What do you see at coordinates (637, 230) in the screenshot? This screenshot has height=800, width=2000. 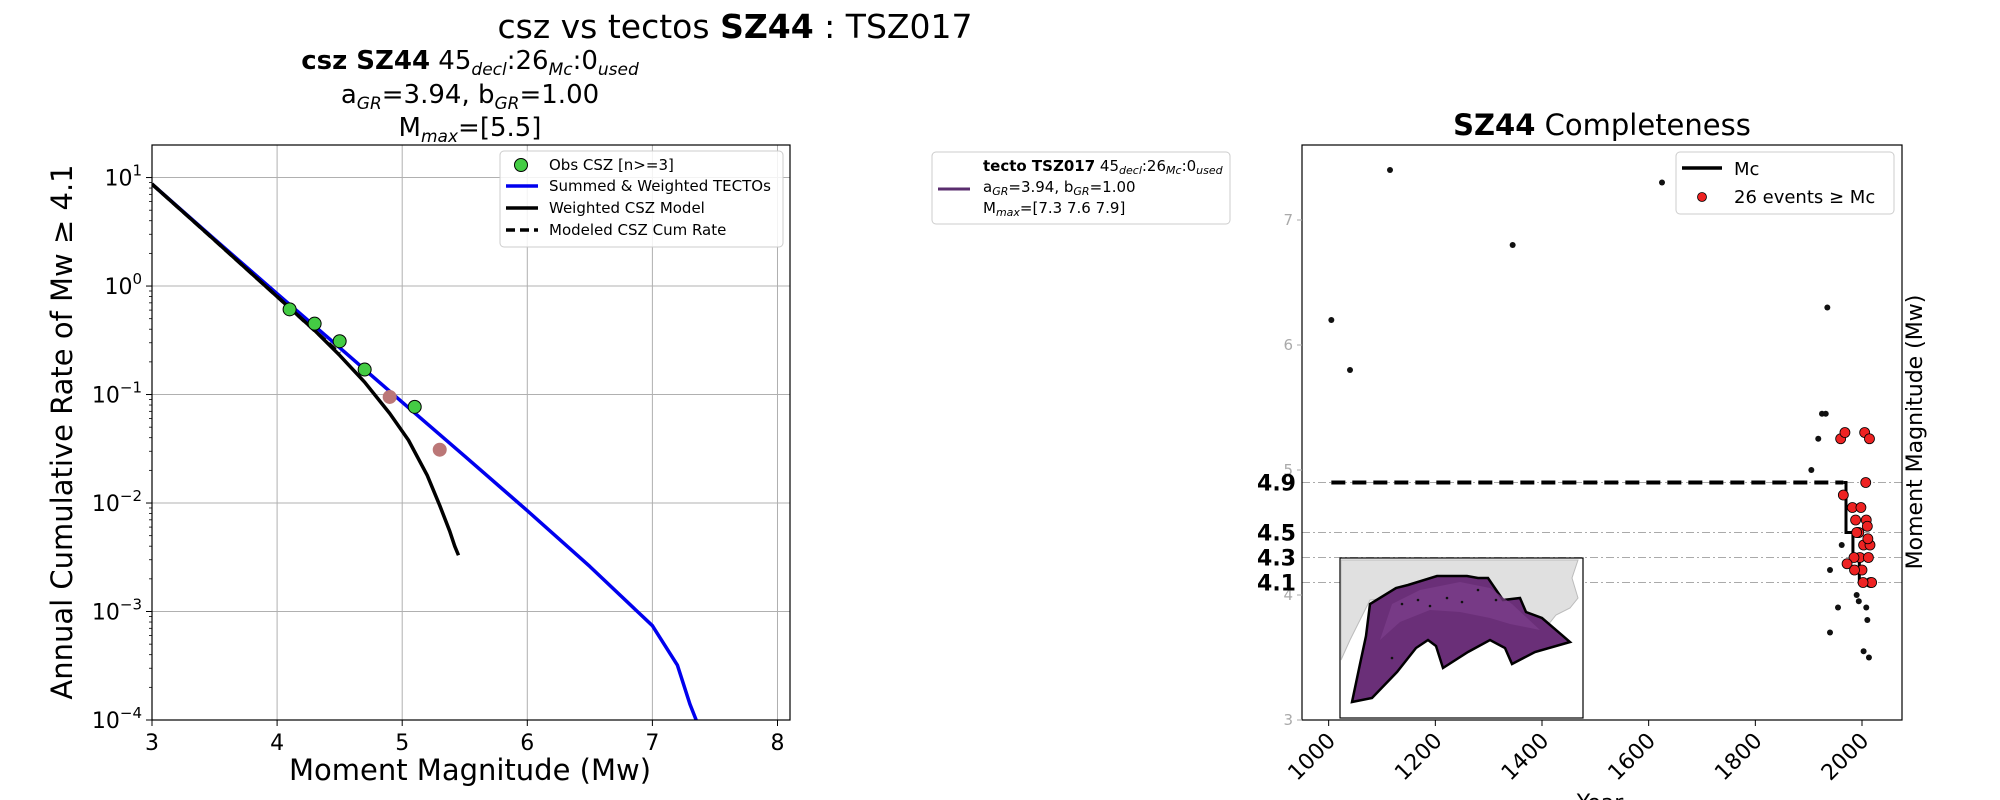 I see `legend-label-modeled: Modeled CSZ Cum Rate` at bounding box center [637, 230].